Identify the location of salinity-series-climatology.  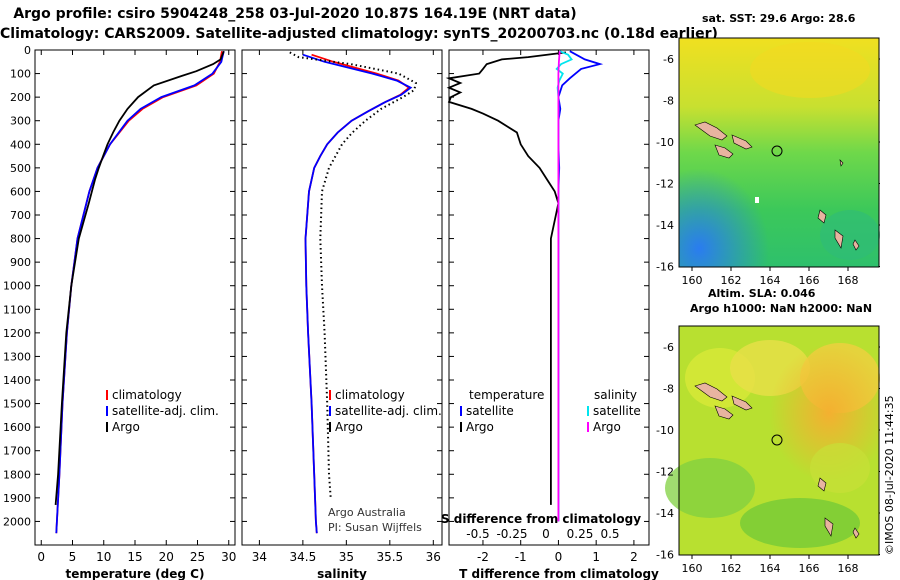
(357, 293).